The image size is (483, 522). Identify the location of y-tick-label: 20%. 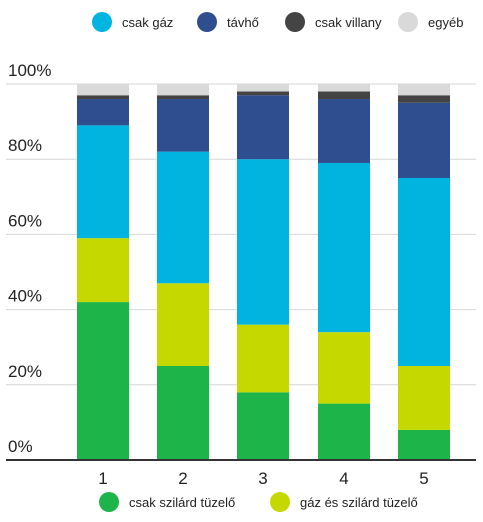
(25, 371).